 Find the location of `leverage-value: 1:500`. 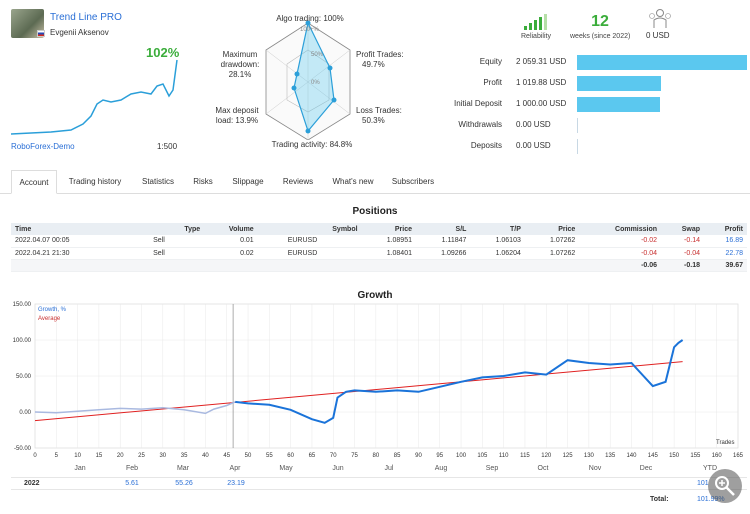

leverage-value: 1:500 is located at coordinates (167, 146).